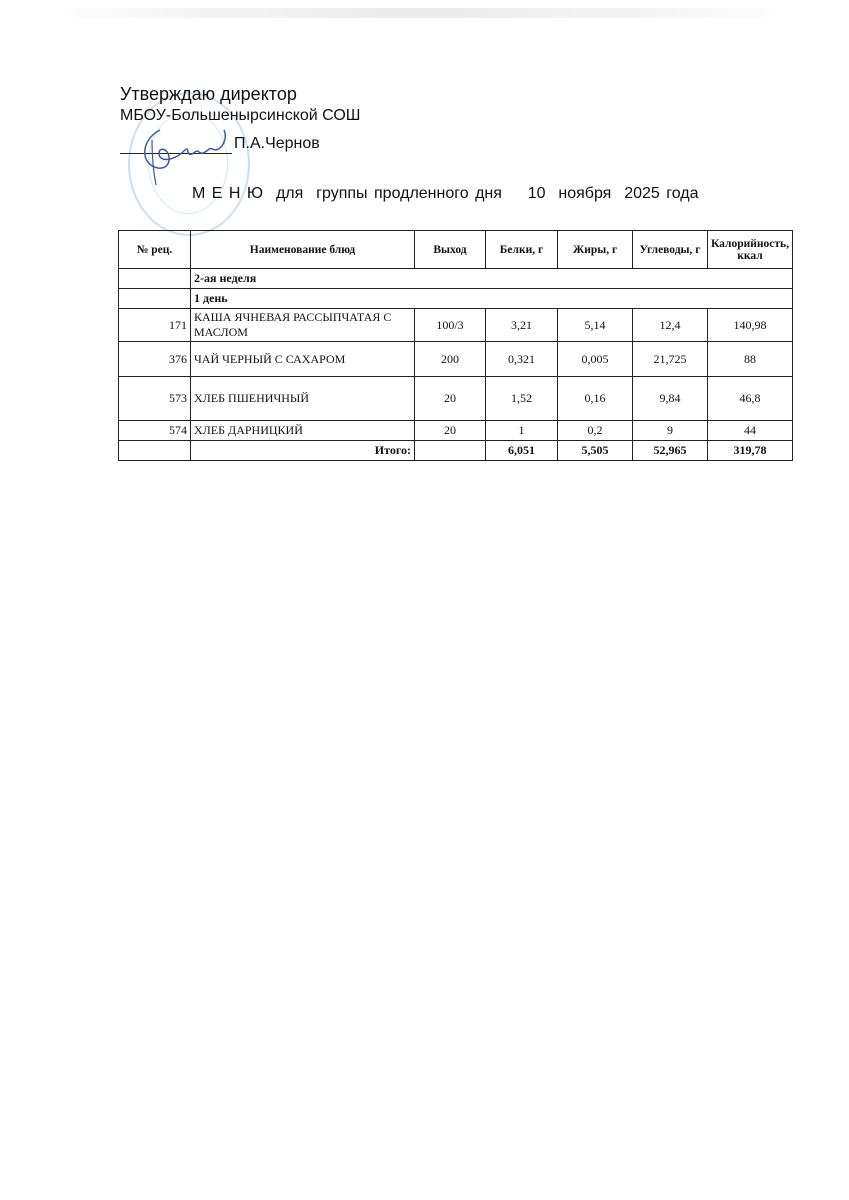 The image size is (849, 1200). Describe the element at coordinates (595, 398) in the screenshot. I see `row-fat: 0,16` at that location.